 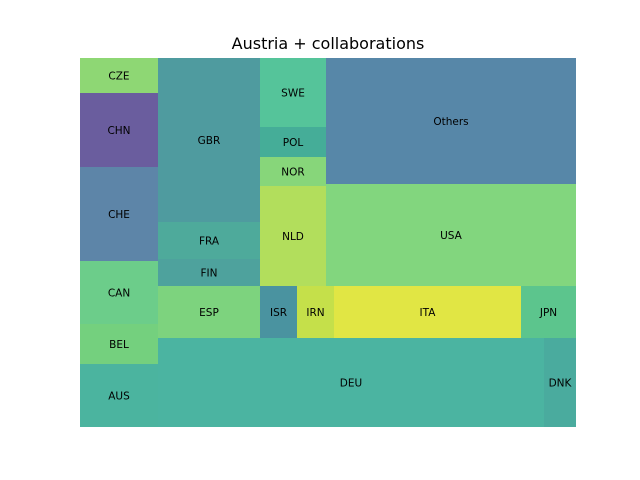 I want to click on tile-esp, so click(x=209, y=312).